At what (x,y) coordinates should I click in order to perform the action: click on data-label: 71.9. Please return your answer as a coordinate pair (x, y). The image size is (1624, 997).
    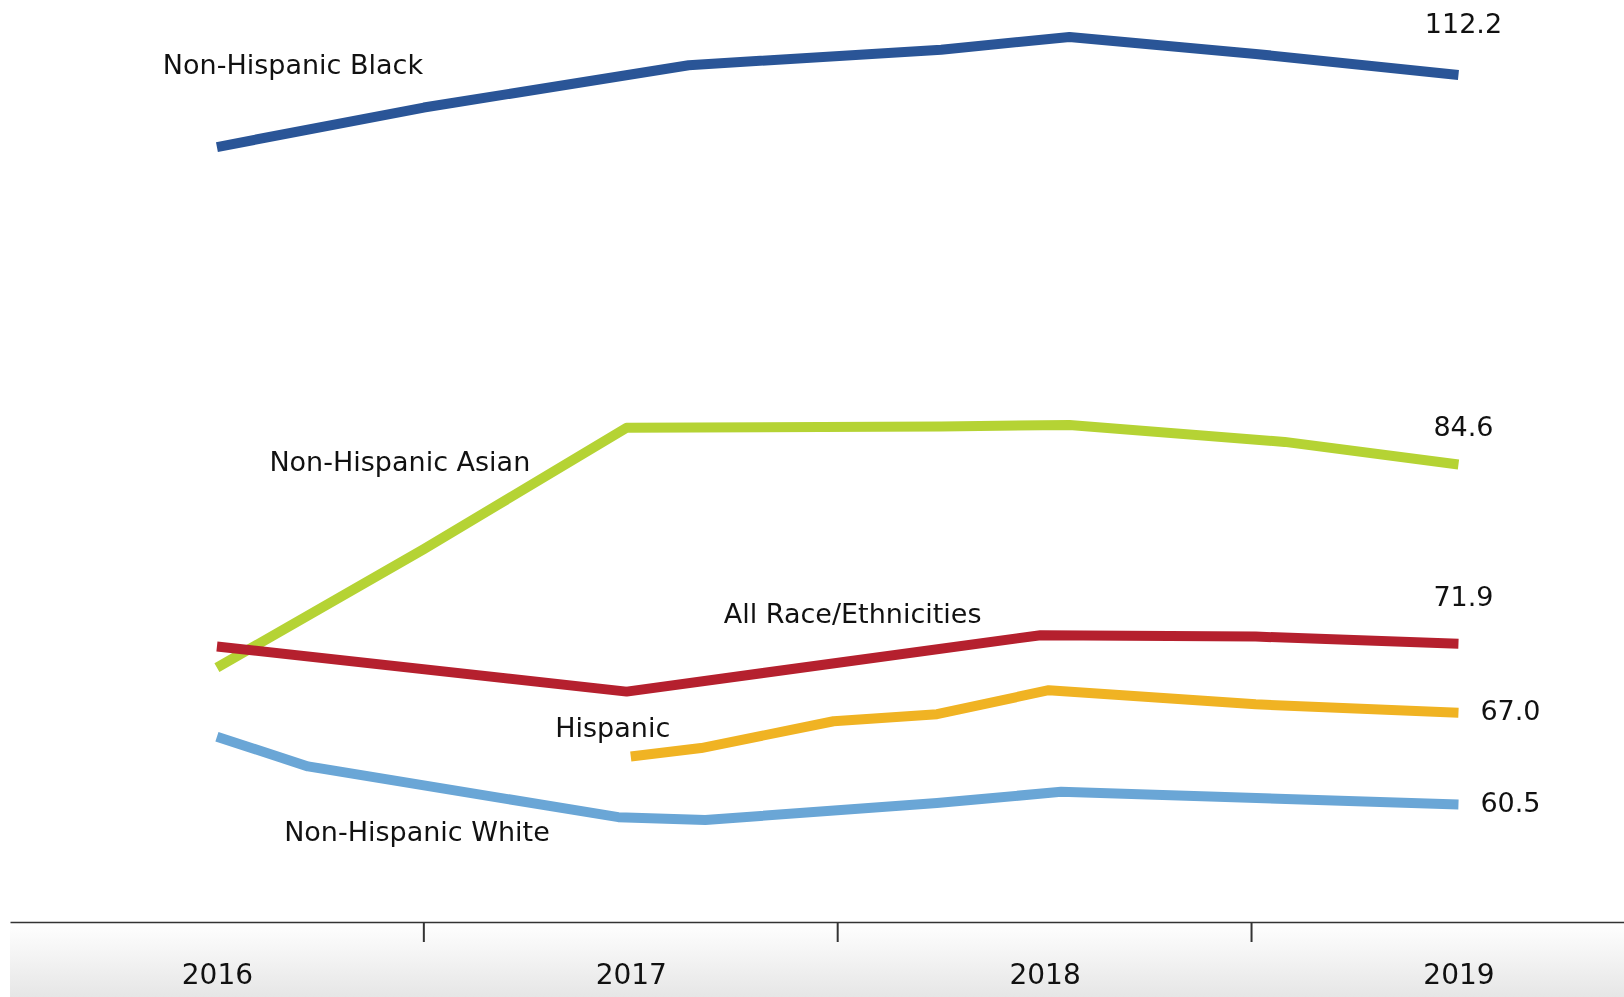
    Looking at the image, I should click on (1463, 597).